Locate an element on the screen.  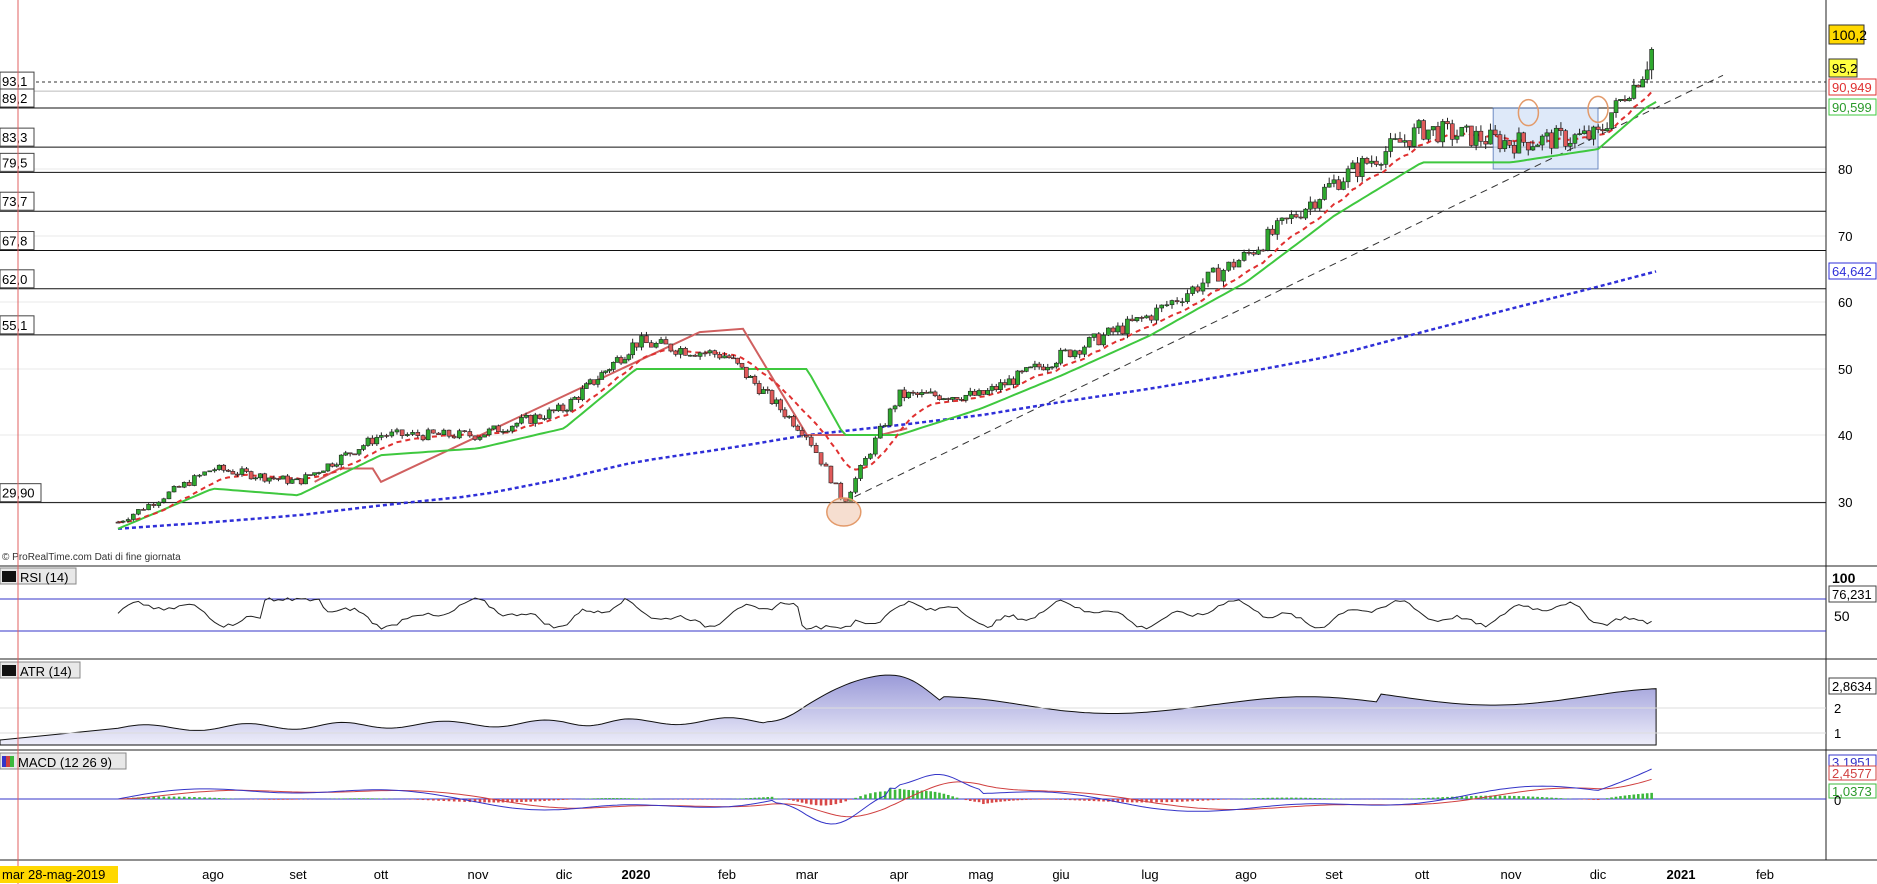
level-label: 83,3 is located at coordinates (14, 137).